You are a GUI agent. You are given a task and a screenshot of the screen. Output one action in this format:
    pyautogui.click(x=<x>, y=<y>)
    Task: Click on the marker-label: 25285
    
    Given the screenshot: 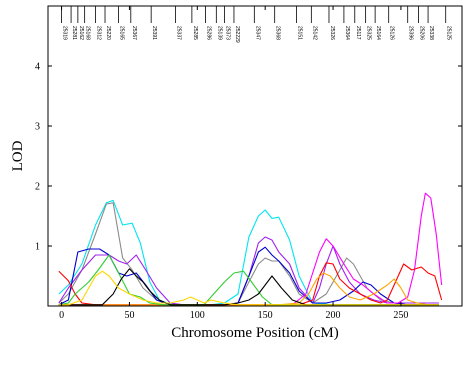 What is the action you would take?
    pyautogui.click(x=195, y=33)
    